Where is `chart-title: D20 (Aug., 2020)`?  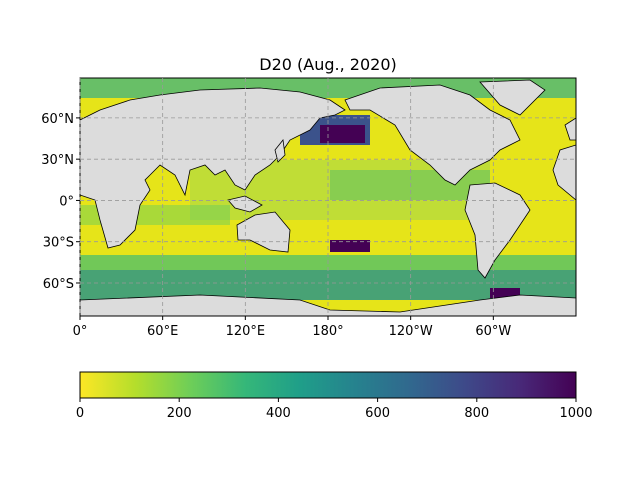 chart-title: D20 (Aug., 2020) is located at coordinates (327, 64).